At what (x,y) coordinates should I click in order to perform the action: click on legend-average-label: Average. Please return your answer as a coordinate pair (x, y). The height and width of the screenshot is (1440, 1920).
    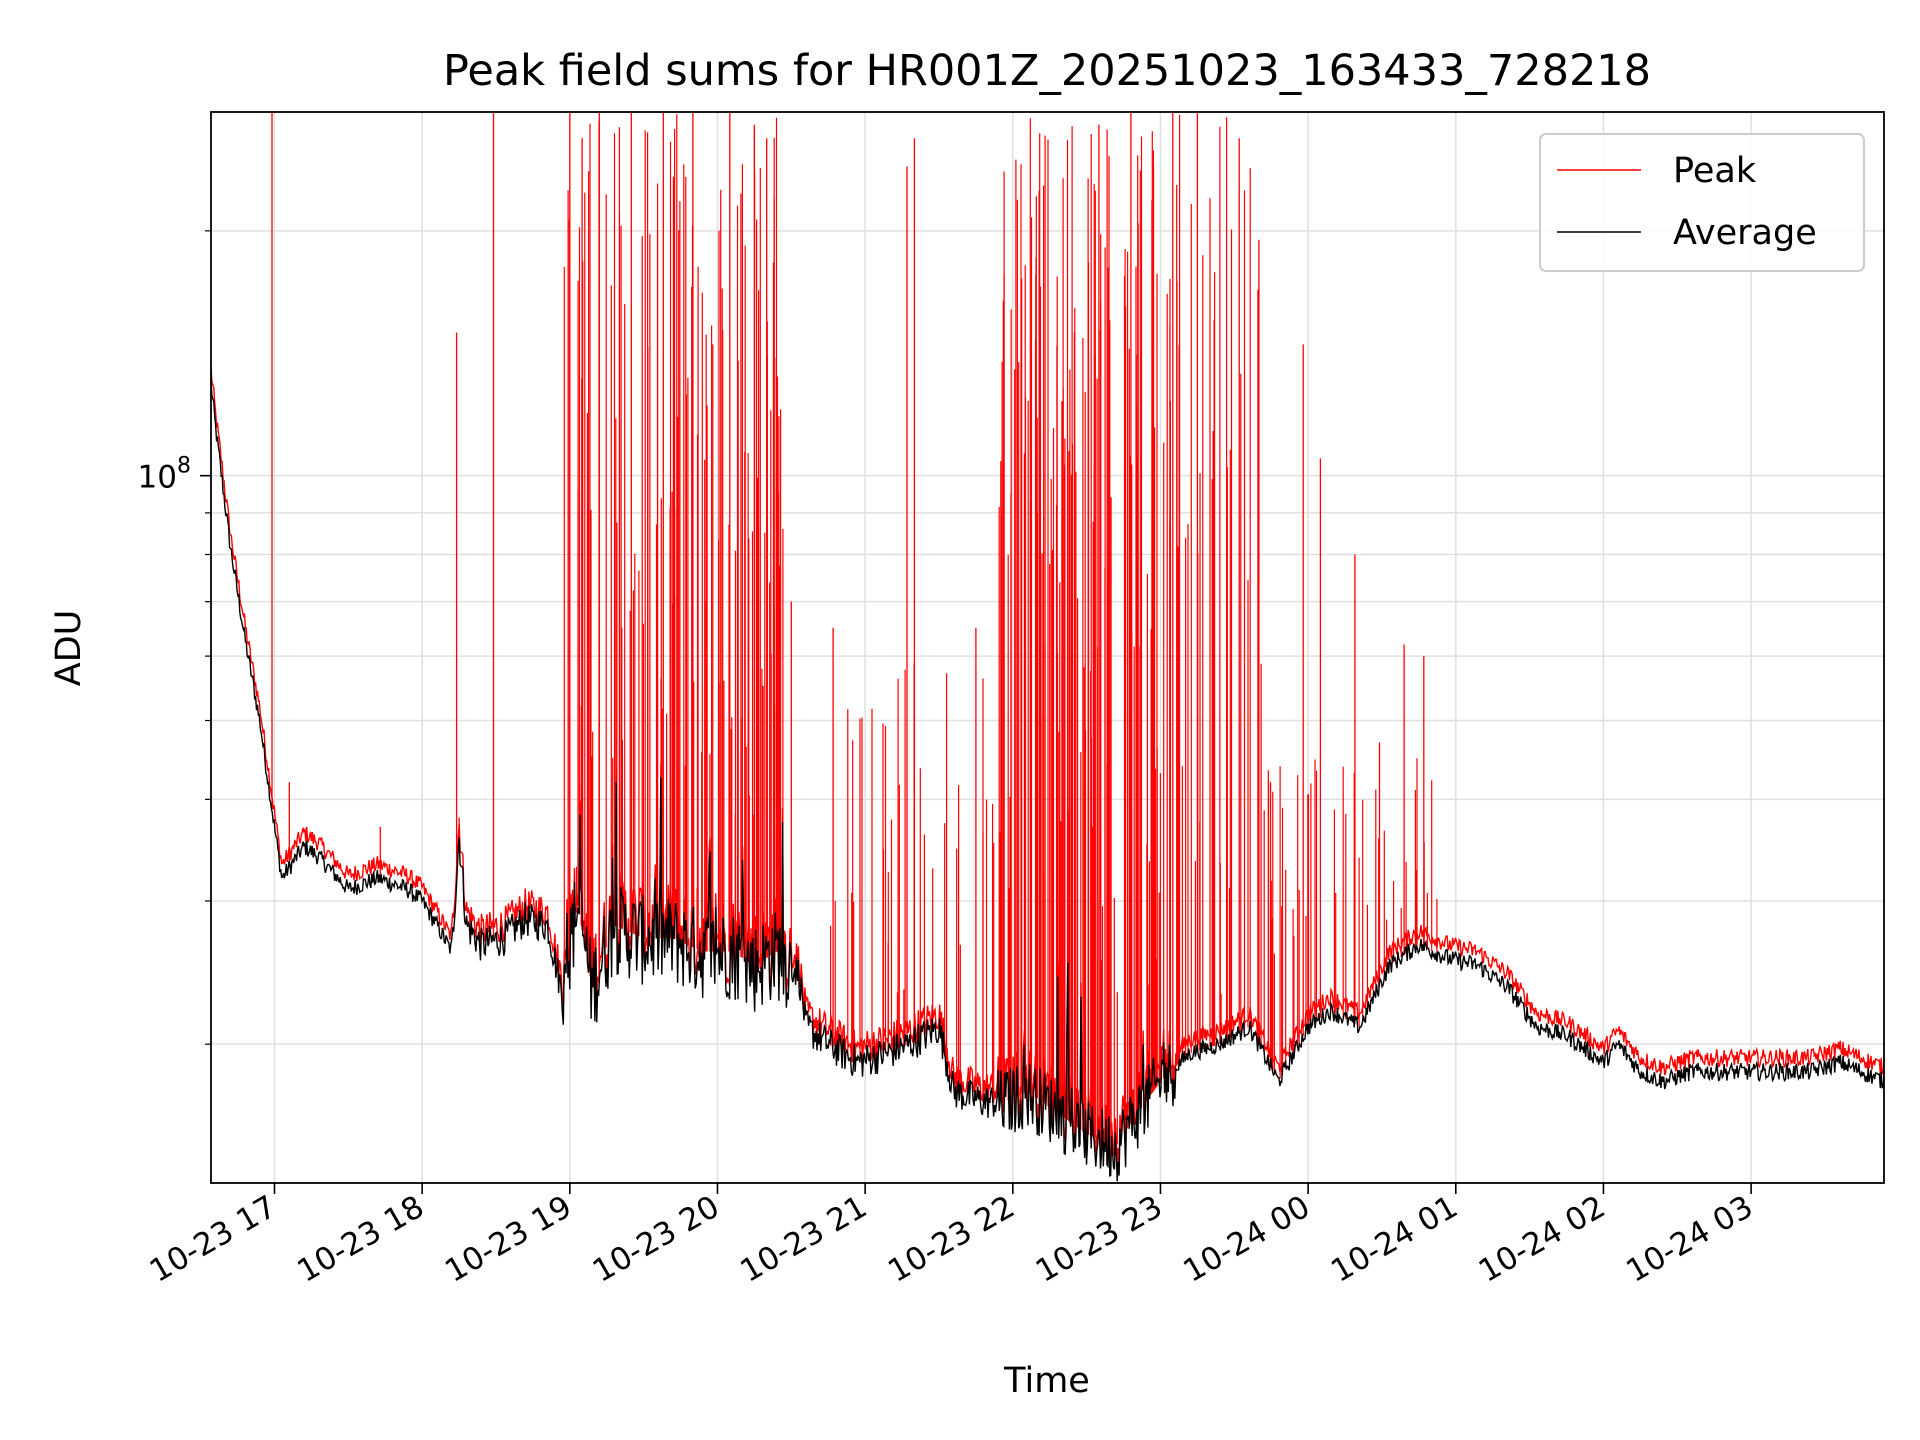
    Looking at the image, I should click on (1745, 233).